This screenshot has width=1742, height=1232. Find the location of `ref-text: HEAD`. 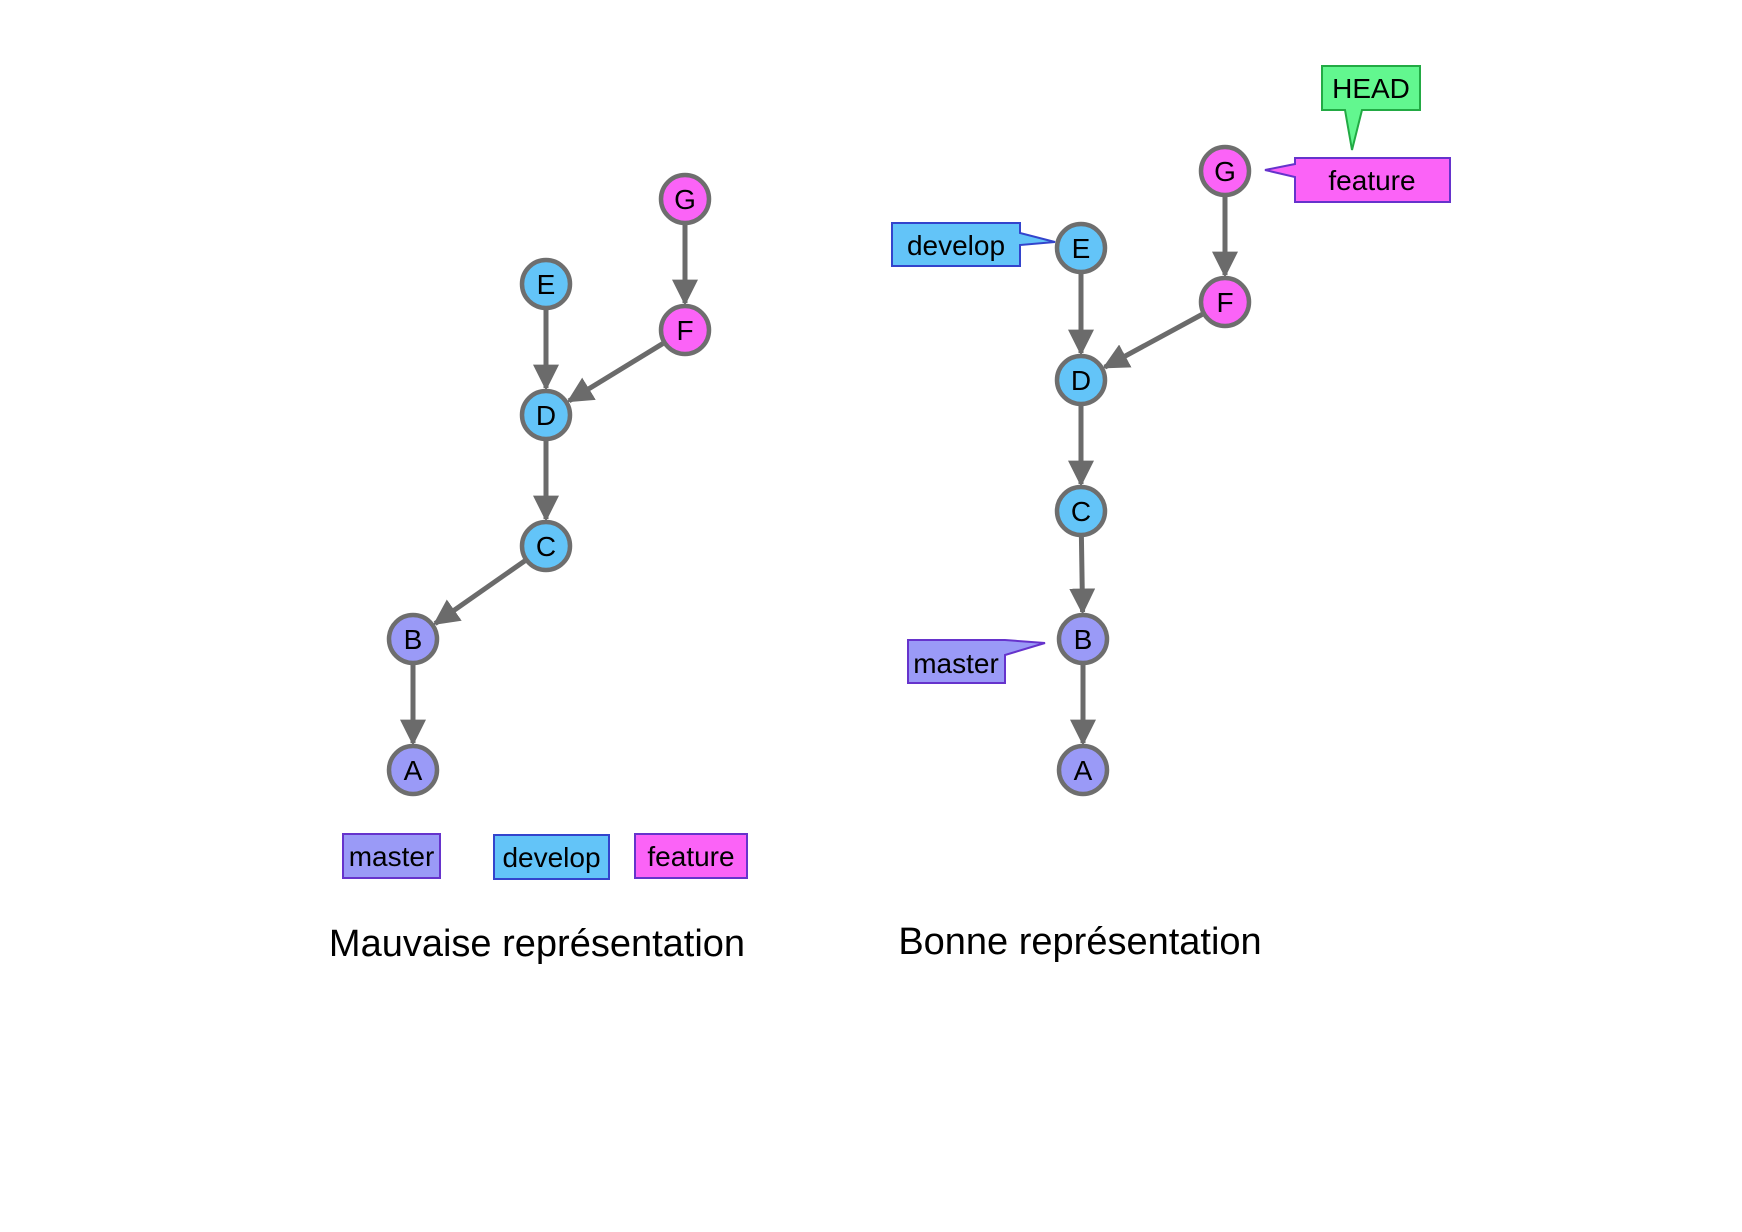

ref-text: HEAD is located at coordinates (1371, 88).